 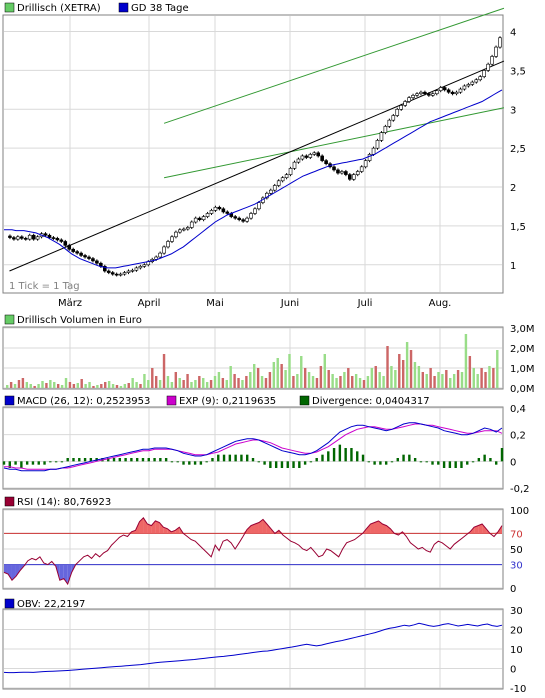 I want to click on macd-legend-label-1: MACD (26, 12): 0,2523953, so click(x=83, y=401).